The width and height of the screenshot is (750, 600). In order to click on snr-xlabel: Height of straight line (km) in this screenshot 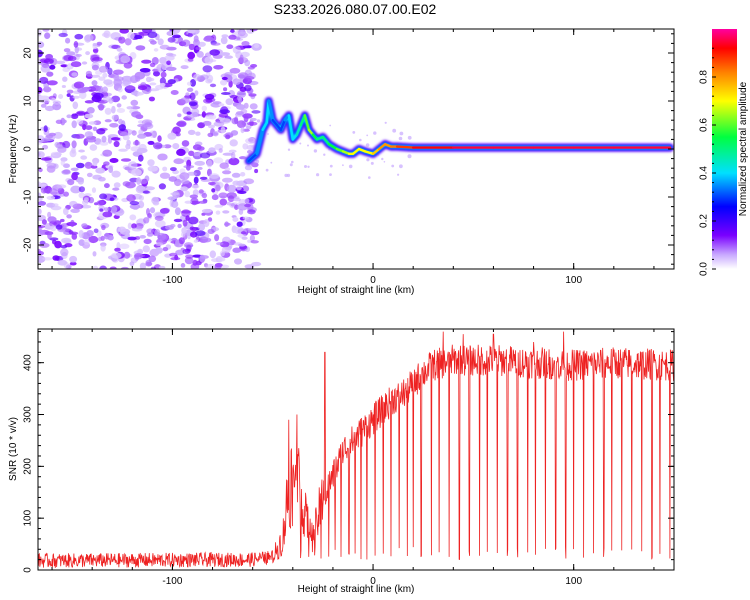, I will do `click(356, 589)`.